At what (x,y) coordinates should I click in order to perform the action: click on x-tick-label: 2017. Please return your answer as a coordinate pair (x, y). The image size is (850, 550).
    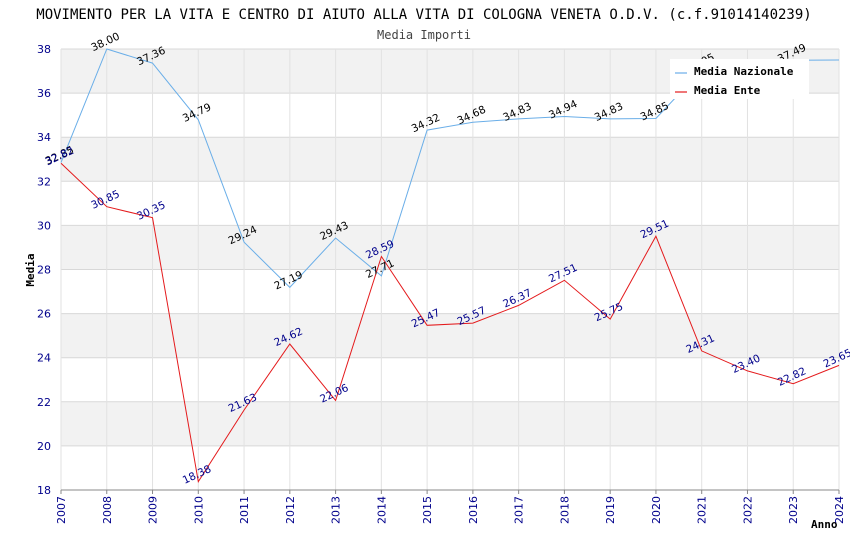
    Looking at the image, I should click on (519, 510).